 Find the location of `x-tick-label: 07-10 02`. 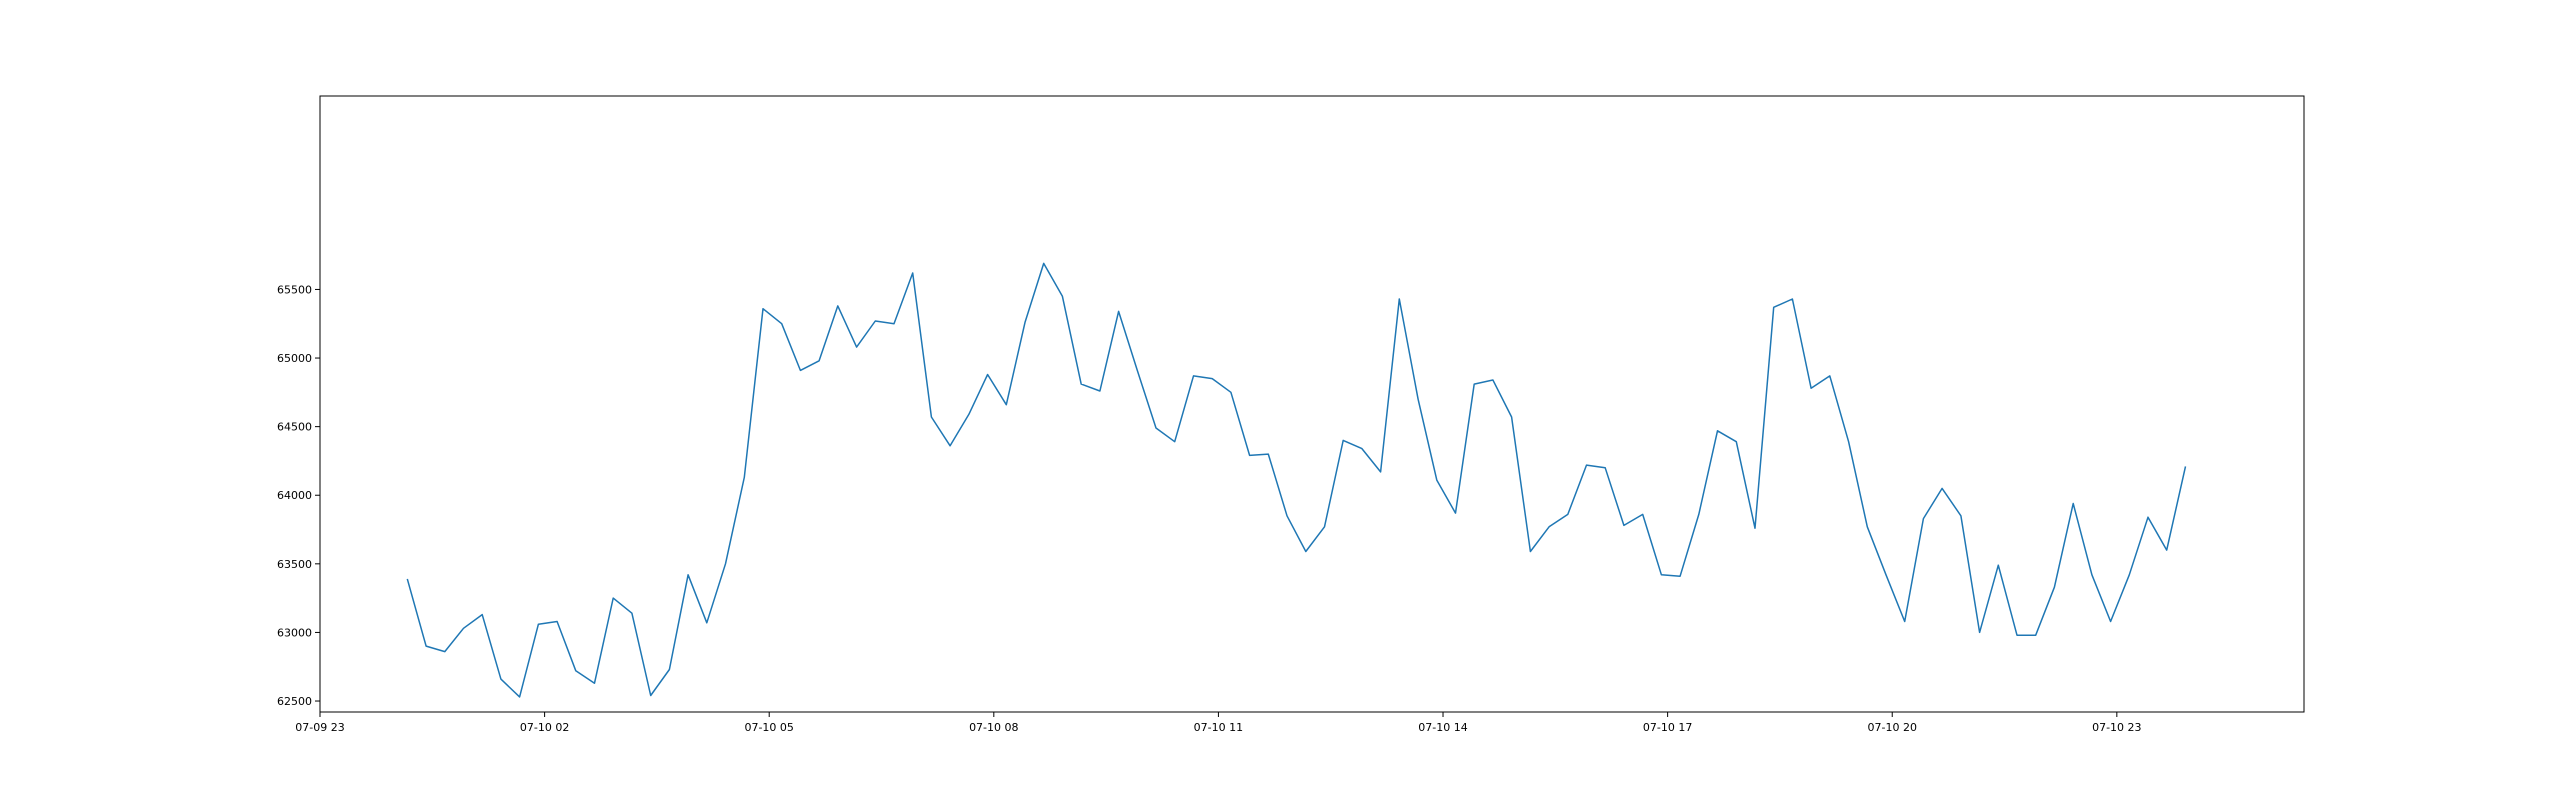

x-tick-label: 07-10 02 is located at coordinates (544, 727).